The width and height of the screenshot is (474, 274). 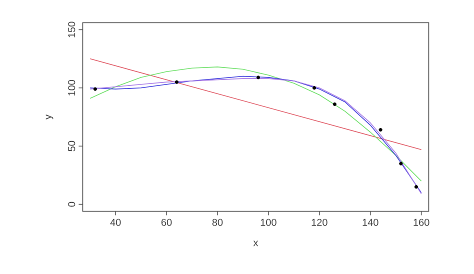 What do you see at coordinates (320, 222) in the screenshot?
I see `x-tick-label: 120` at bounding box center [320, 222].